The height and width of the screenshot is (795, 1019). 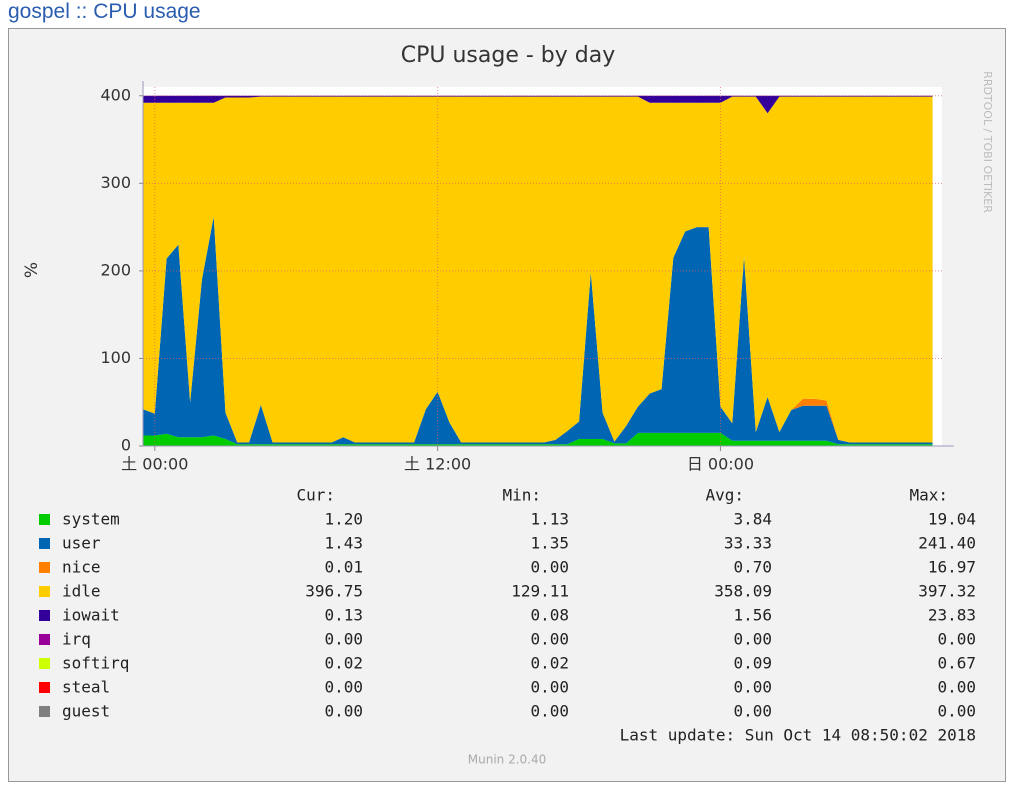 I want to click on stat-value: 1.56, so click(x=752, y=615).